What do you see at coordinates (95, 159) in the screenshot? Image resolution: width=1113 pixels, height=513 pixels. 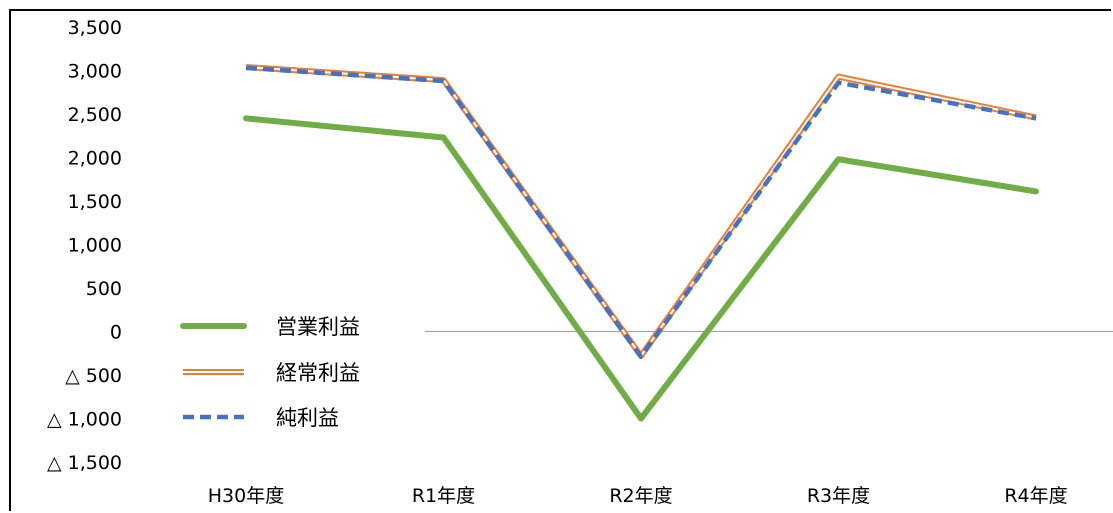 I see `y-tick-label: 2,000` at bounding box center [95, 159].